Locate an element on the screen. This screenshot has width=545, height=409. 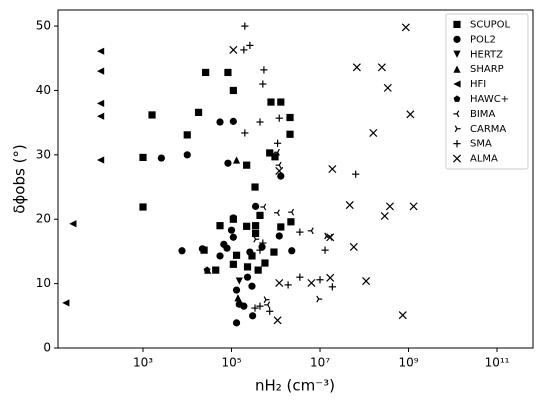
x-tick-label: 10⁷ is located at coordinates (320, 363).